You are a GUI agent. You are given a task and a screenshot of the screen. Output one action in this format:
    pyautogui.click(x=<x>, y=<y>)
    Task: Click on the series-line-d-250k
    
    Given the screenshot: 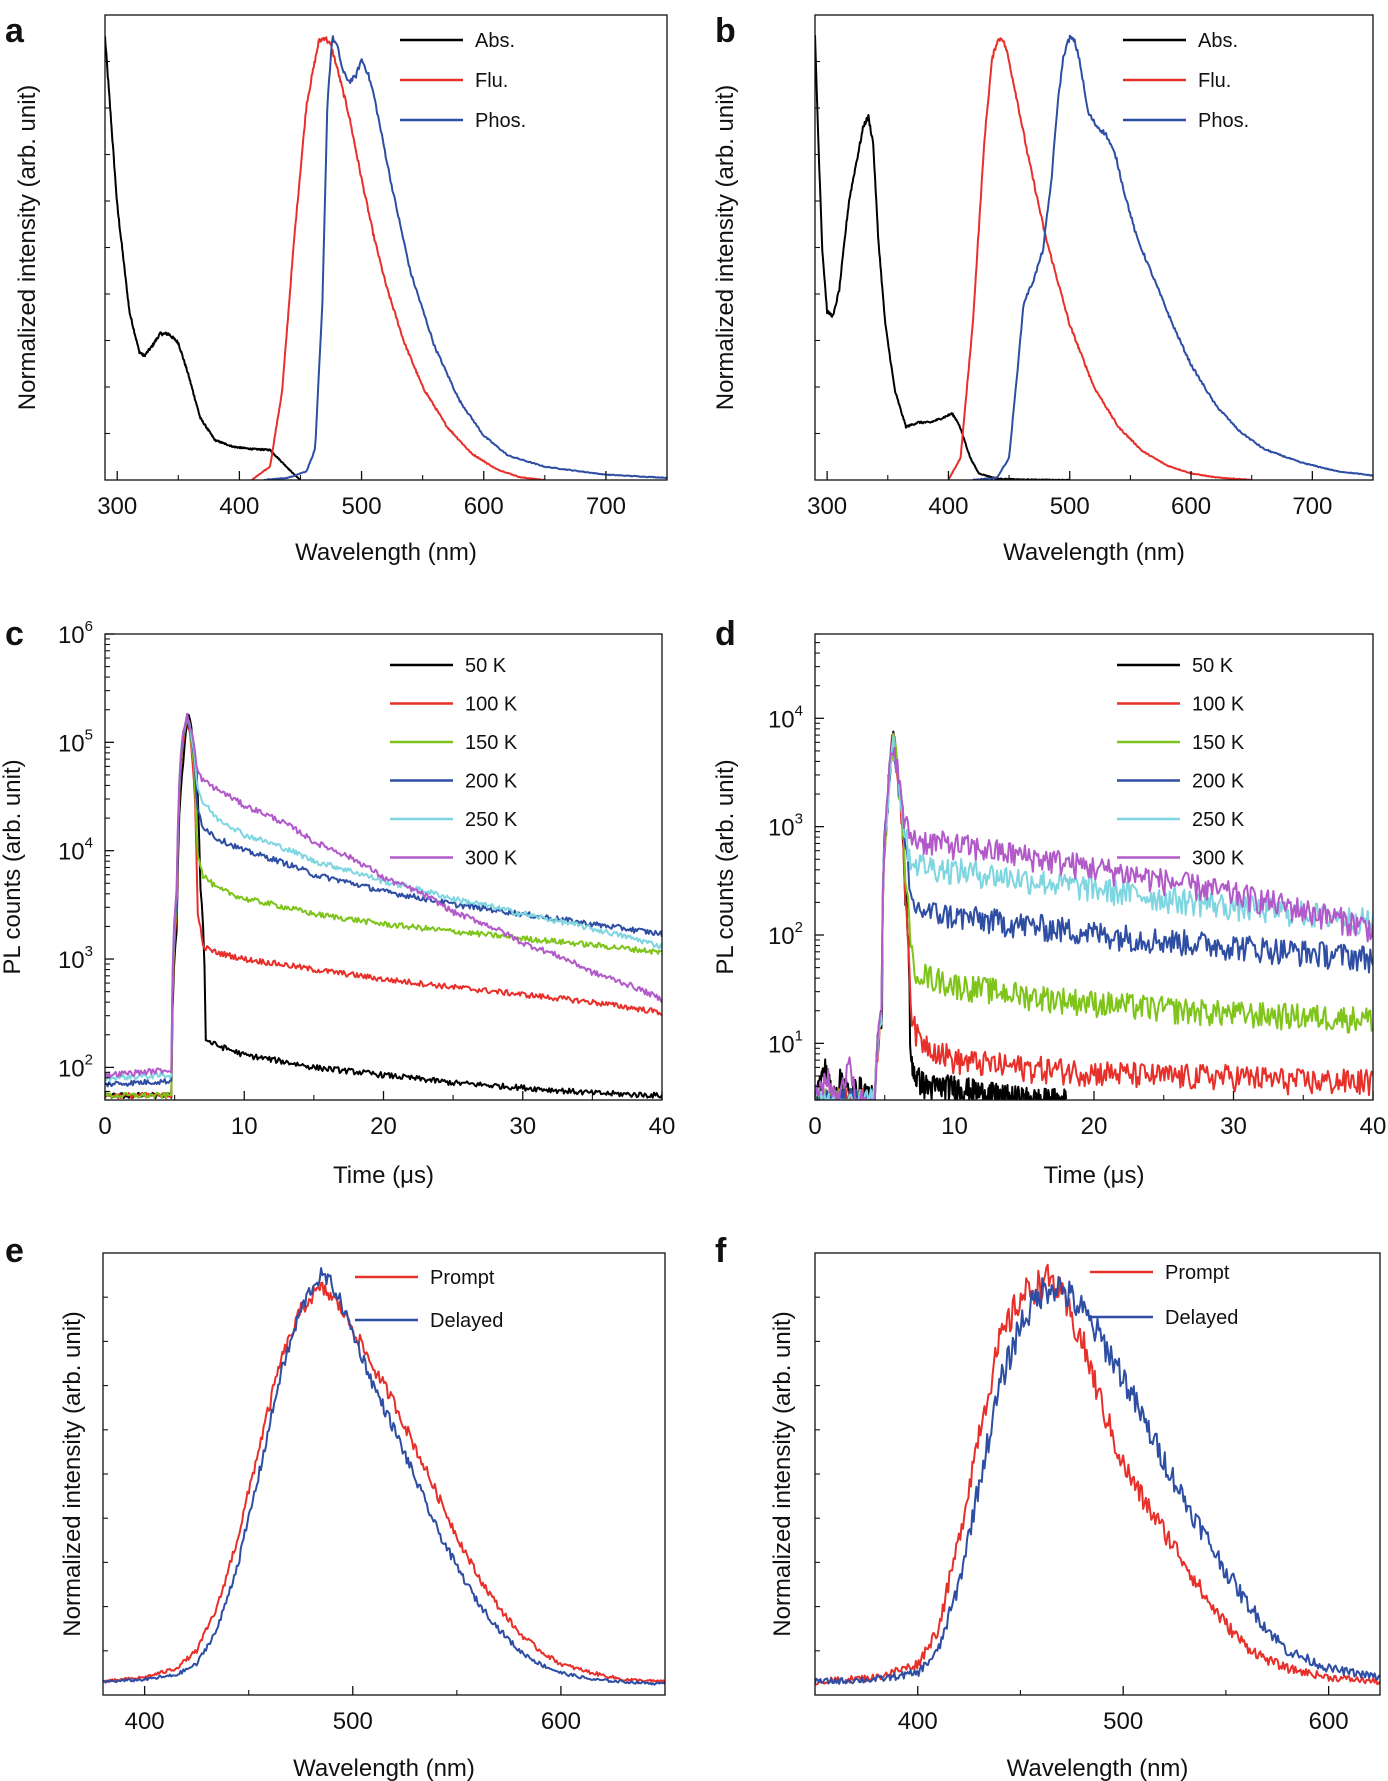 What is the action you would take?
    pyautogui.click(x=1094, y=917)
    